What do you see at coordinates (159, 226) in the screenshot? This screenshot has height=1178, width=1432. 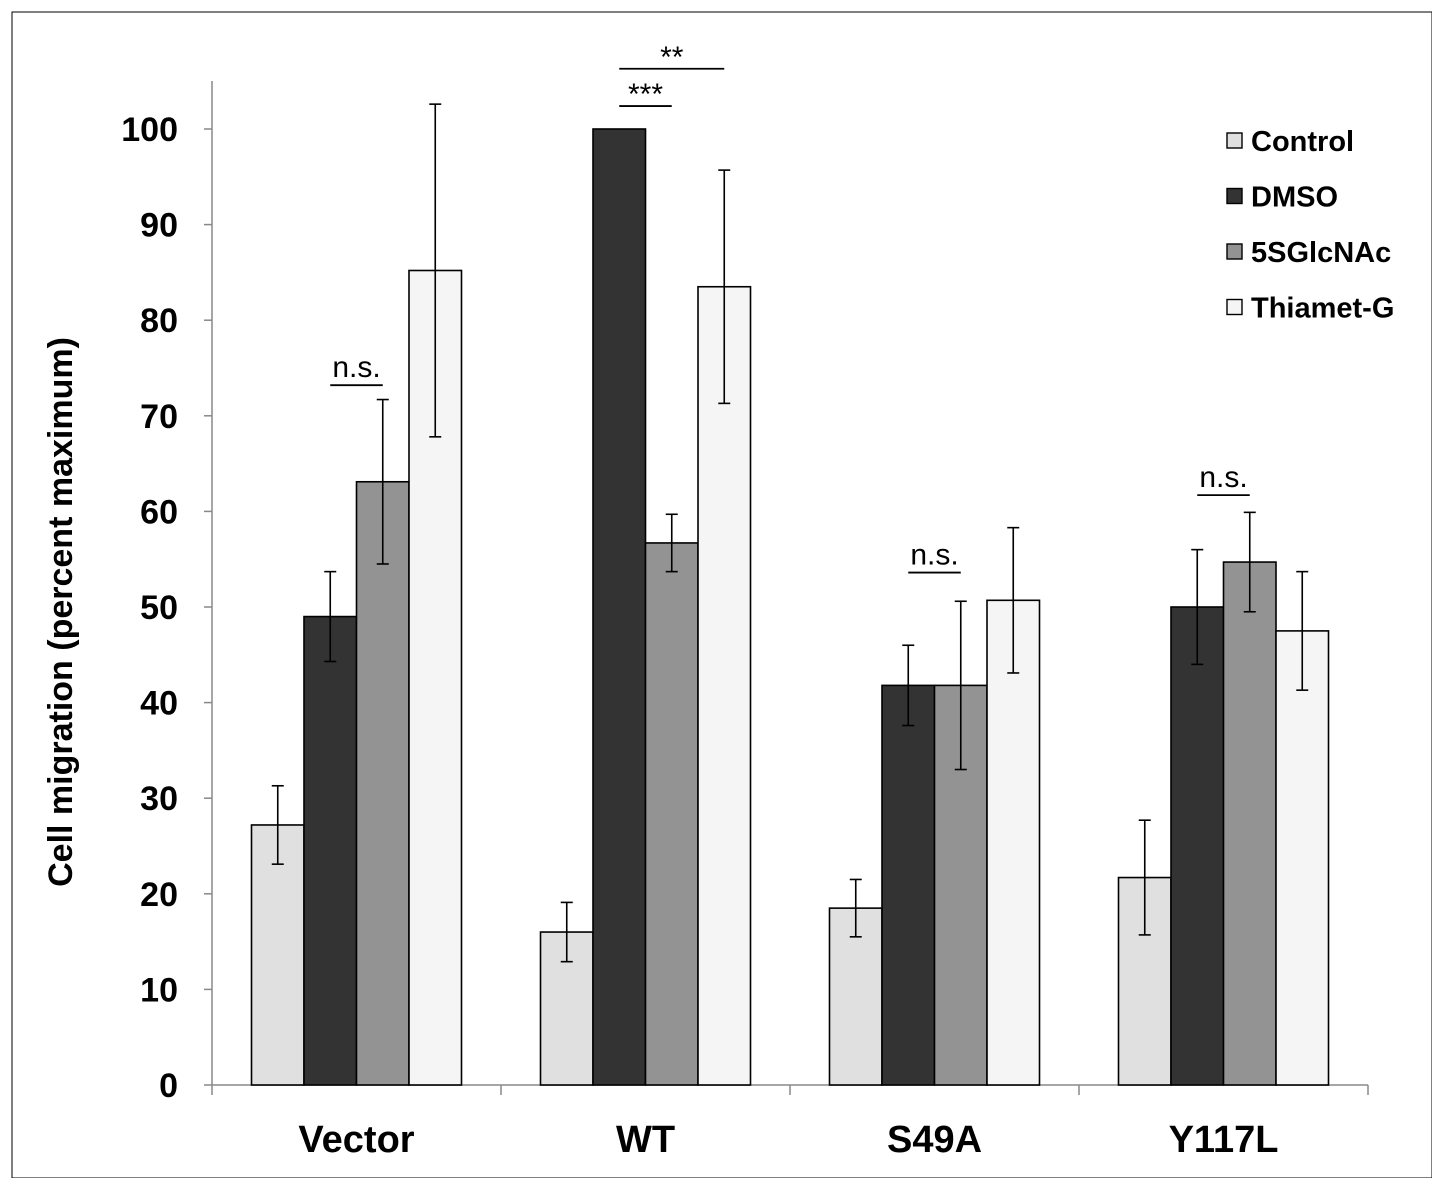 I see `y-tick-label: 90` at bounding box center [159, 226].